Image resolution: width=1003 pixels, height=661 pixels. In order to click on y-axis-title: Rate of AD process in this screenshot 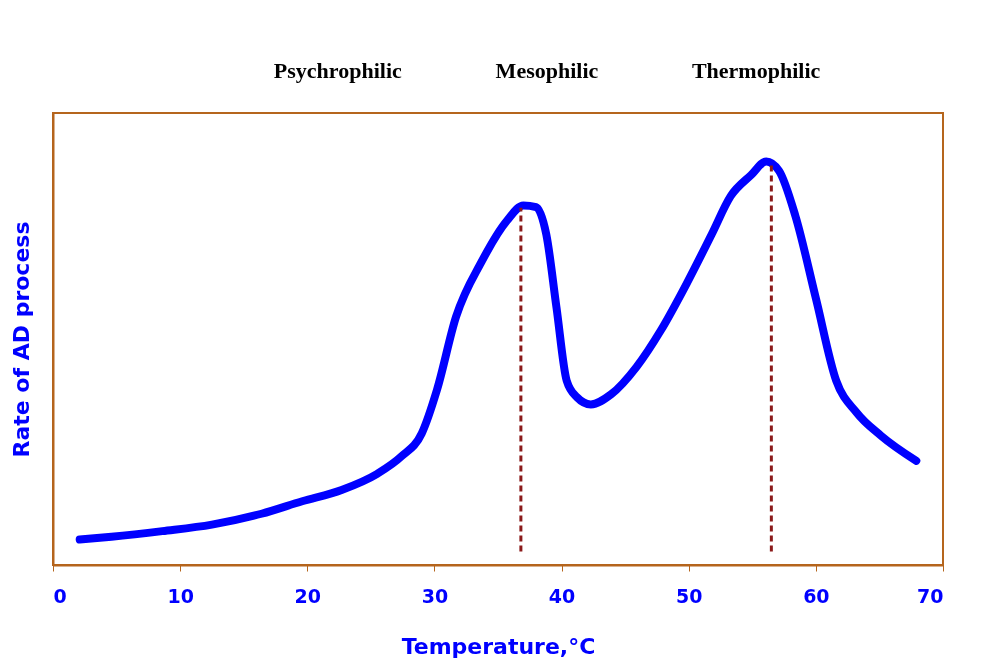, I will do `click(21, 339)`.